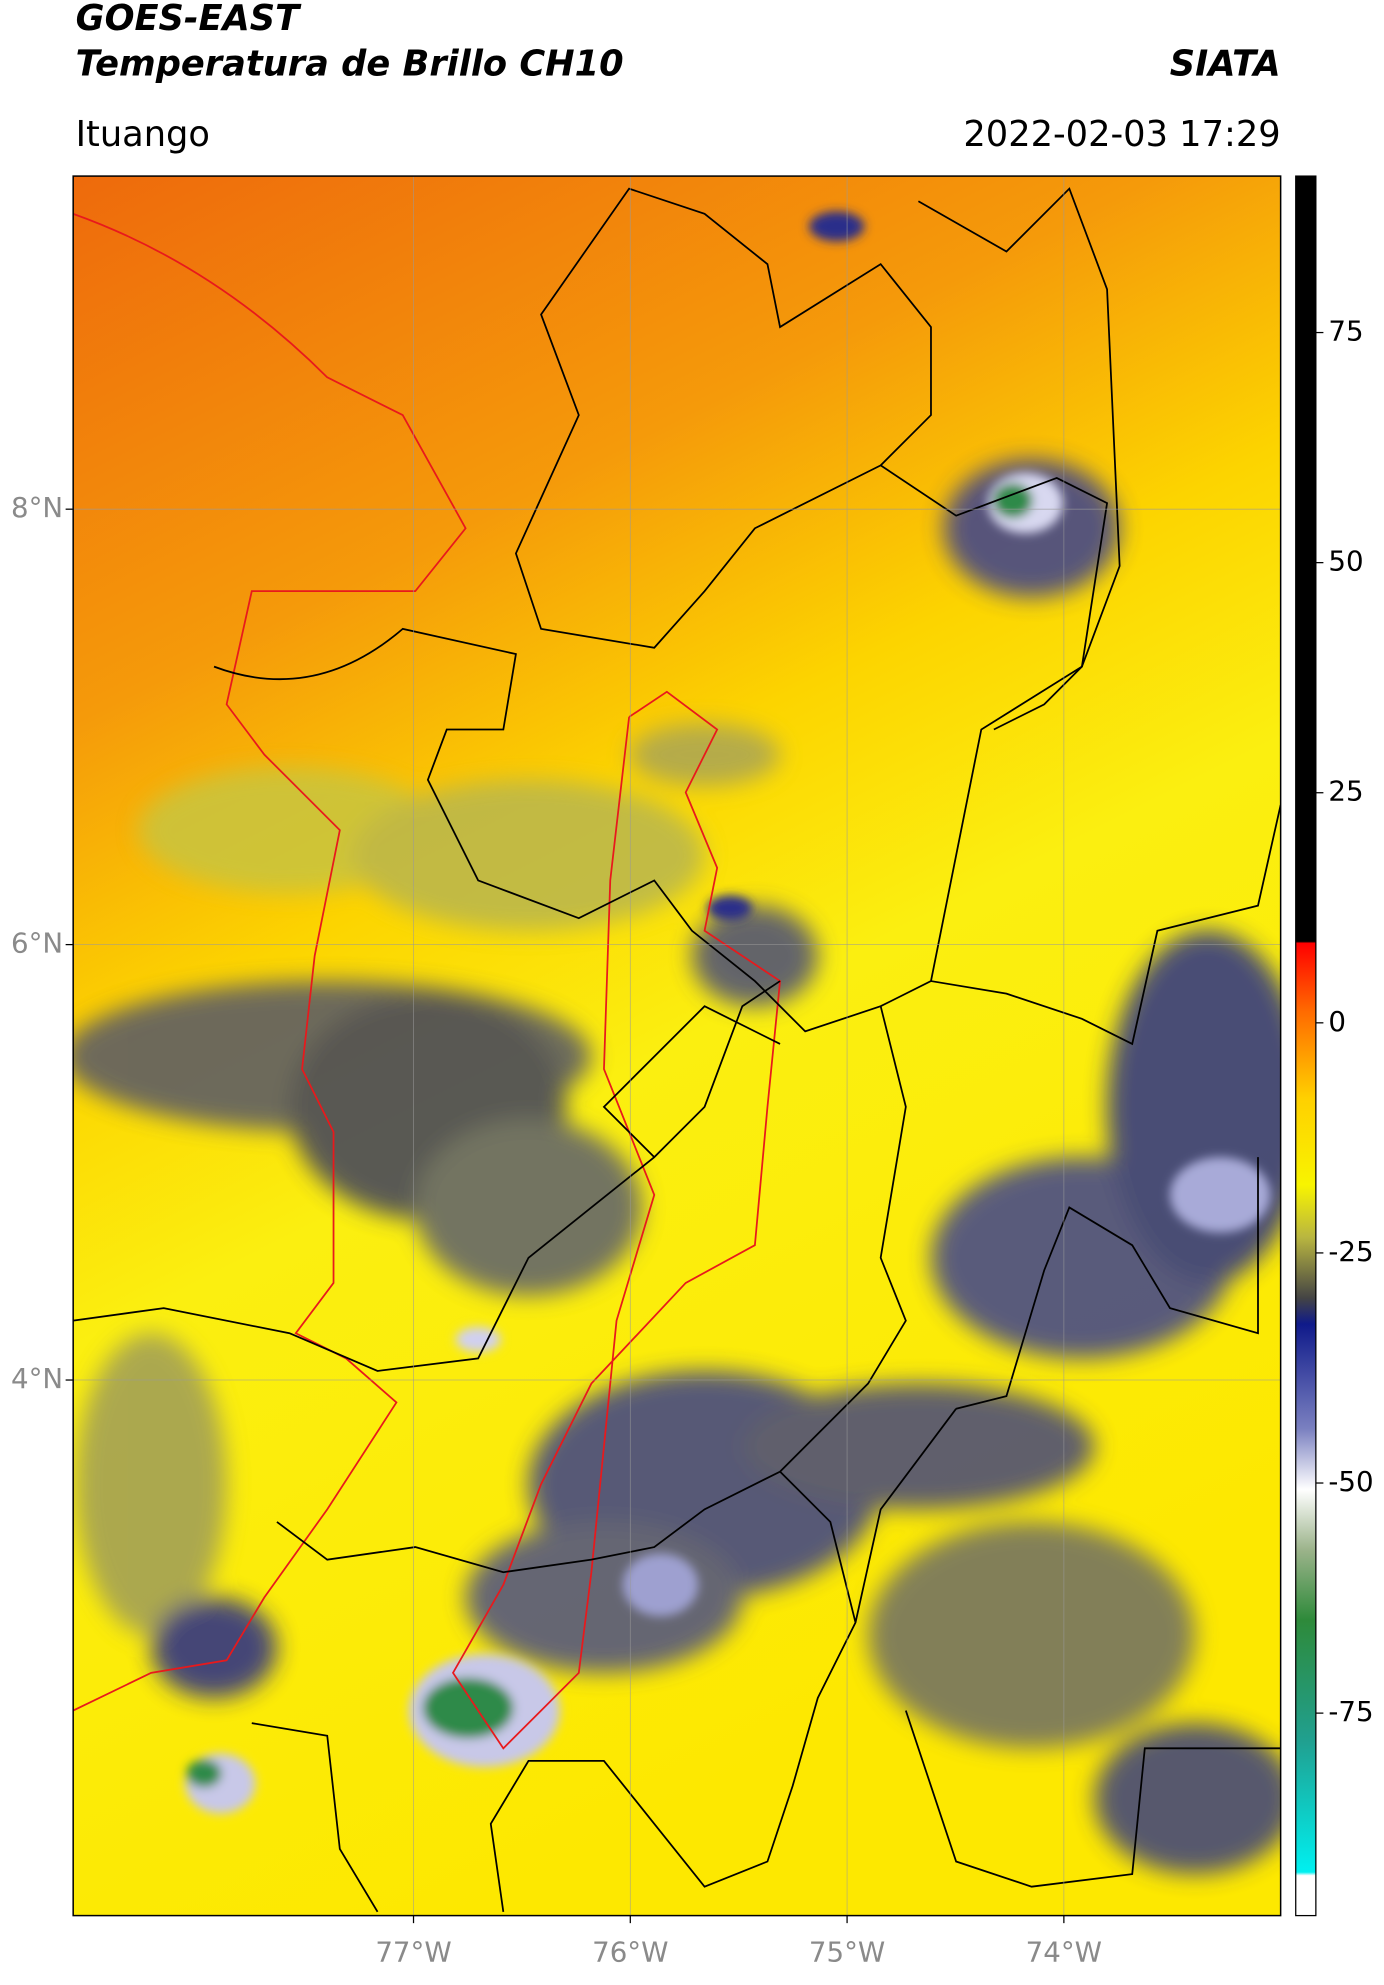 The height and width of the screenshot is (1985, 1384). Describe the element at coordinates (1306, 1046) in the screenshot. I see `colorbar` at that location.